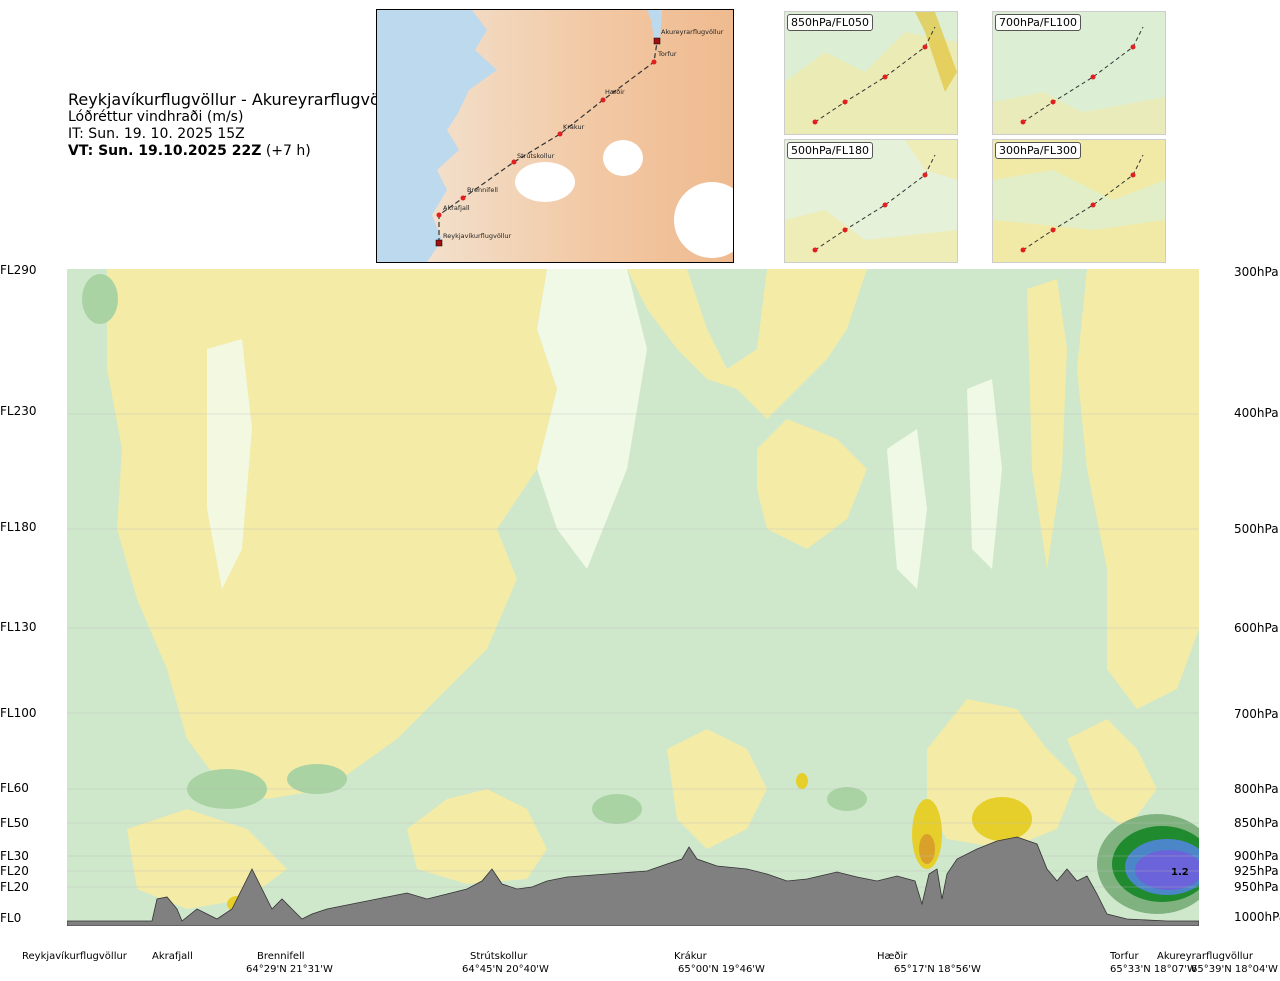 This screenshot has width=1280, height=981. Describe the element at coordinates (1038, 150) in the screenshot. I see `minimap-300-label: 300hPa/FL300` at that location.